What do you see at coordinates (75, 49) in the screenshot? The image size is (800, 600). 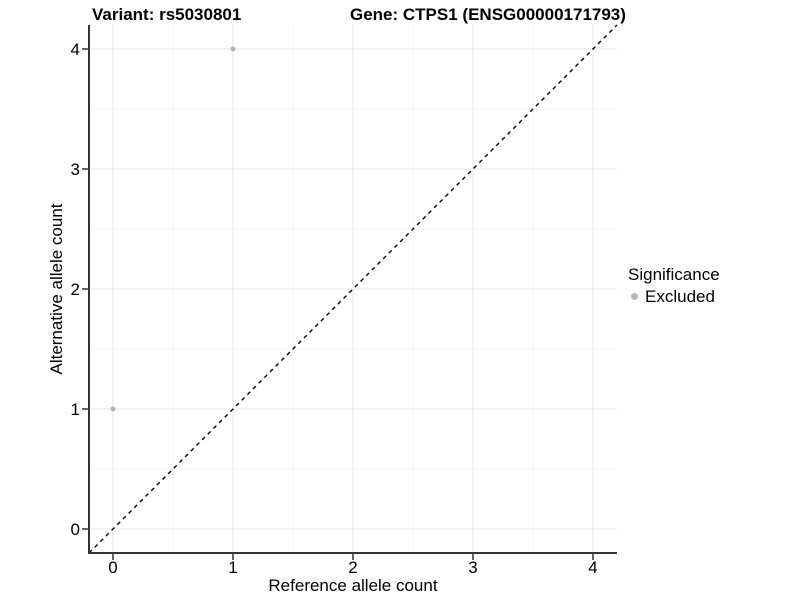 I see `y-tick-label: 4` at bounding box center [75, 49].